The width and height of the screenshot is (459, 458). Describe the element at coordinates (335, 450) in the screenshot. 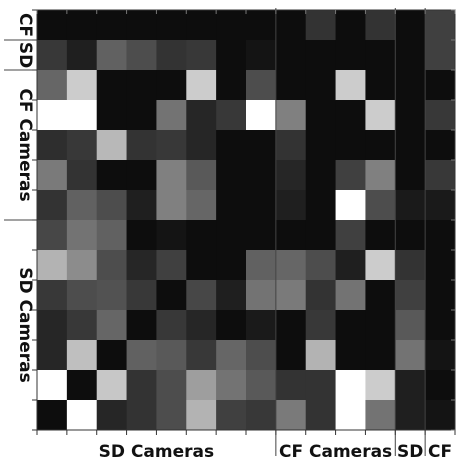

I see `x-group-label: CF Cameras` at that location.